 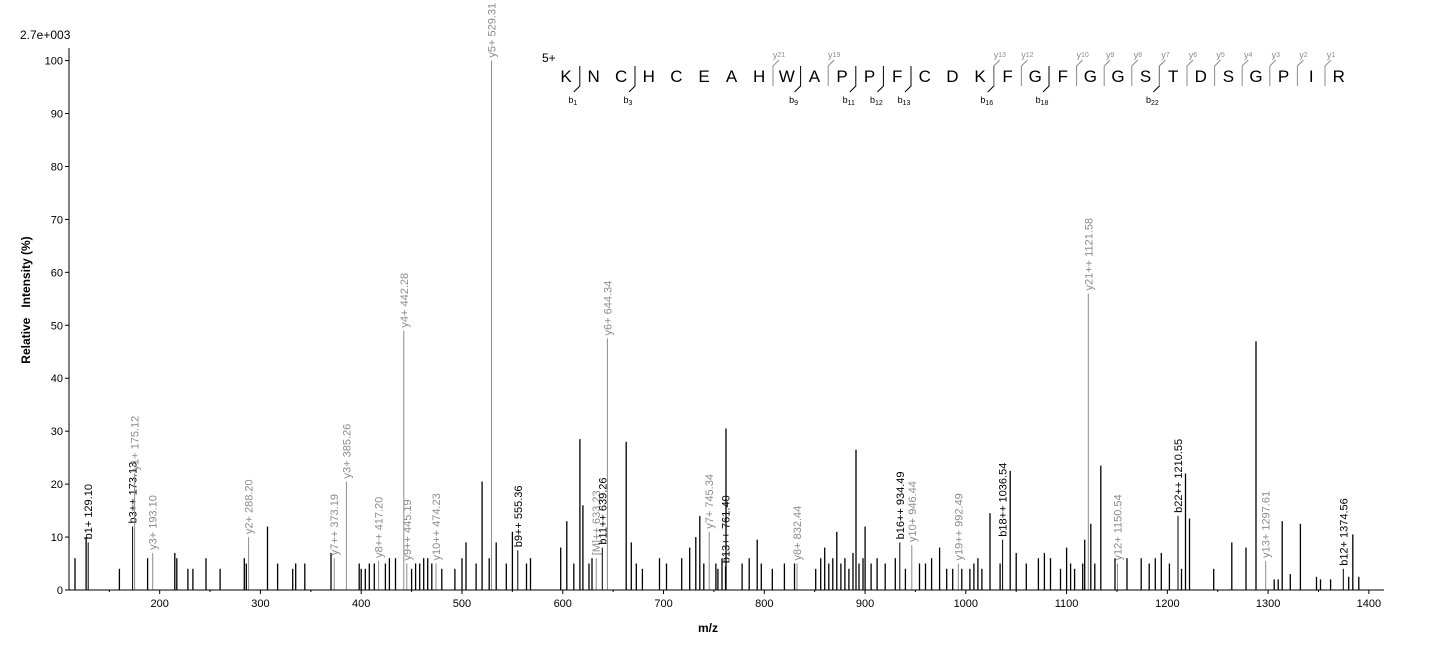 What do you see at coordinates (925, 76) in the screenshot?
I see `sequence-residue: C` at bounding box center [925, 76].